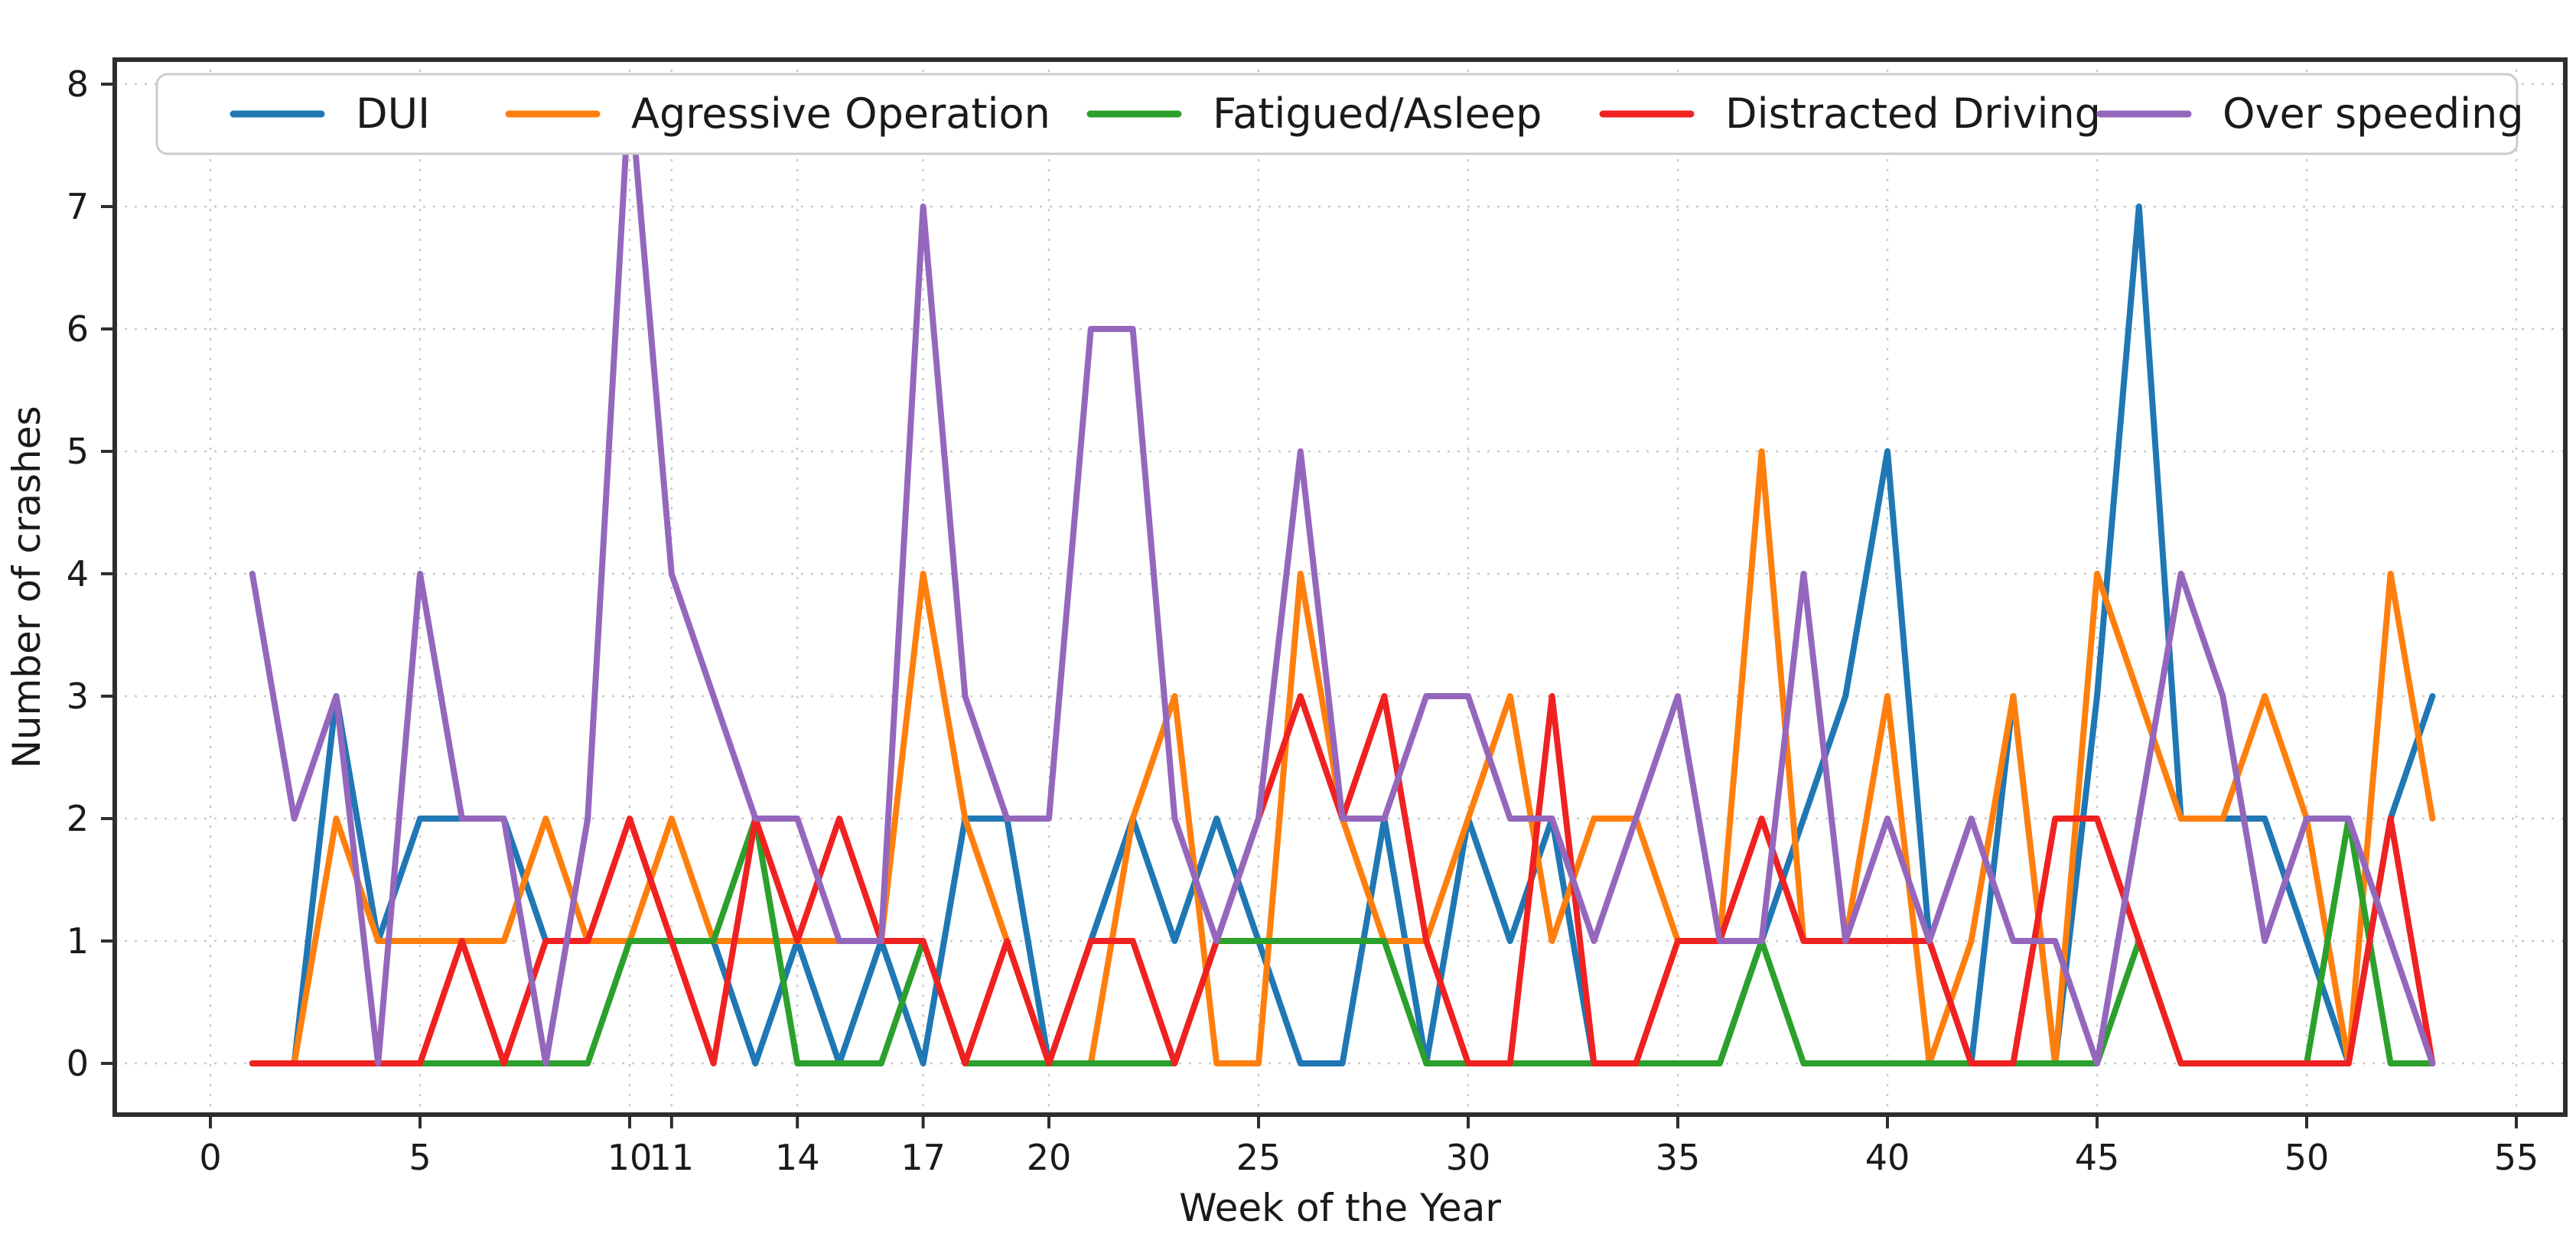 Image resolution: width=2576 pixels, height=1247 pixels. I want to click on legend-item-dui: DUI, so click(330, 114).